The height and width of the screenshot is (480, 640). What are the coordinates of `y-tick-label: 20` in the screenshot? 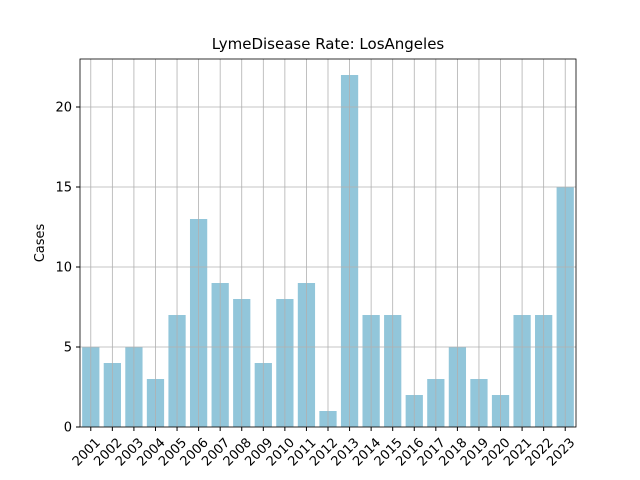 It's located at (63, 108).